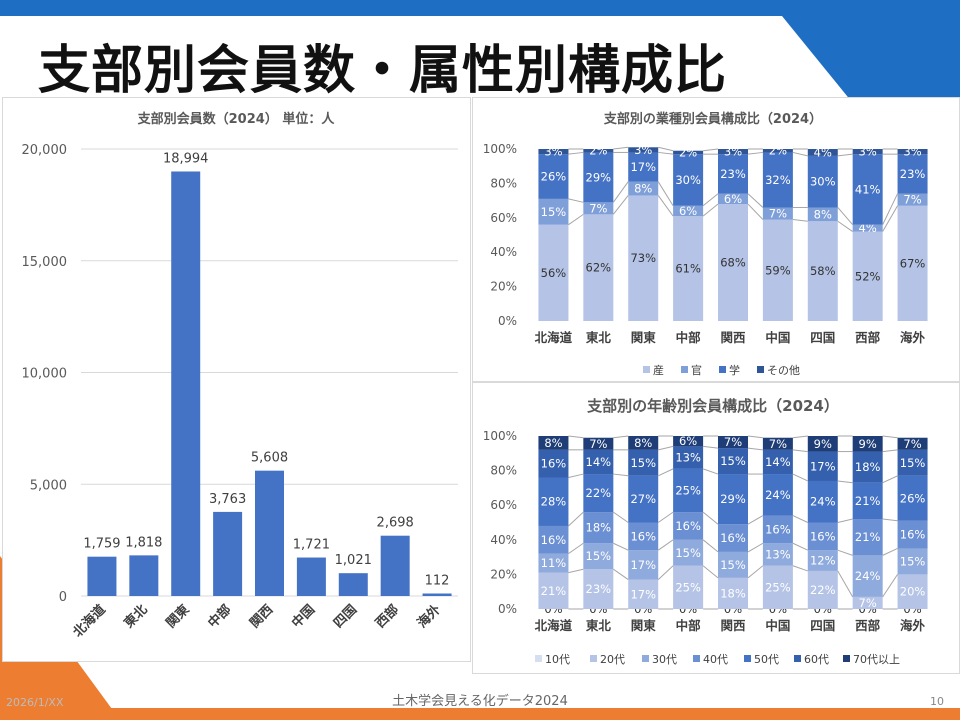  I want to click on x-tick-label: 四国, so click(345, 616).